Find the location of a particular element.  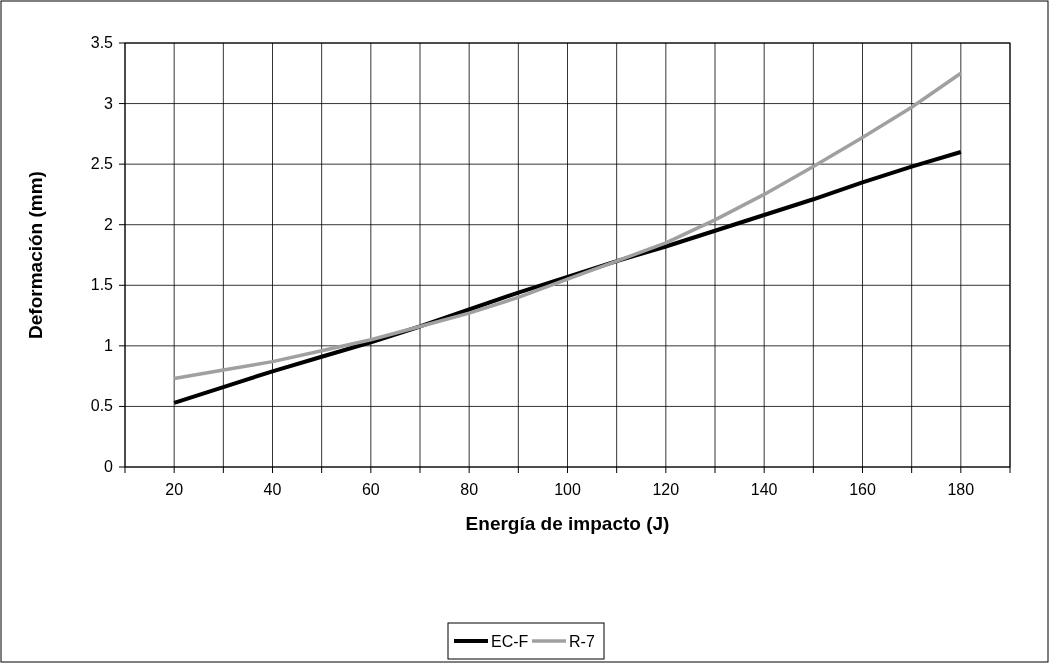

y-tick-label: 0.5 is located at coordinates (102, 406).